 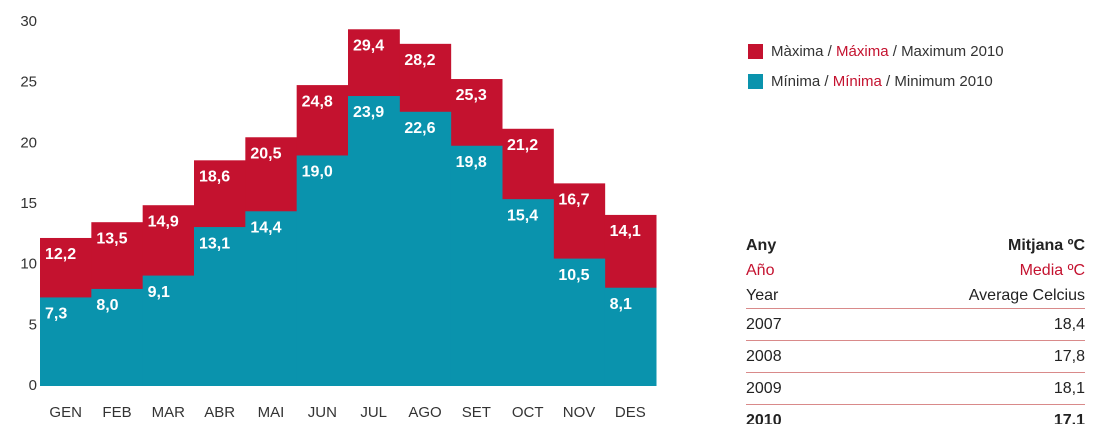 I want to click on value-label: 21,2, so click(x=522, y=145).